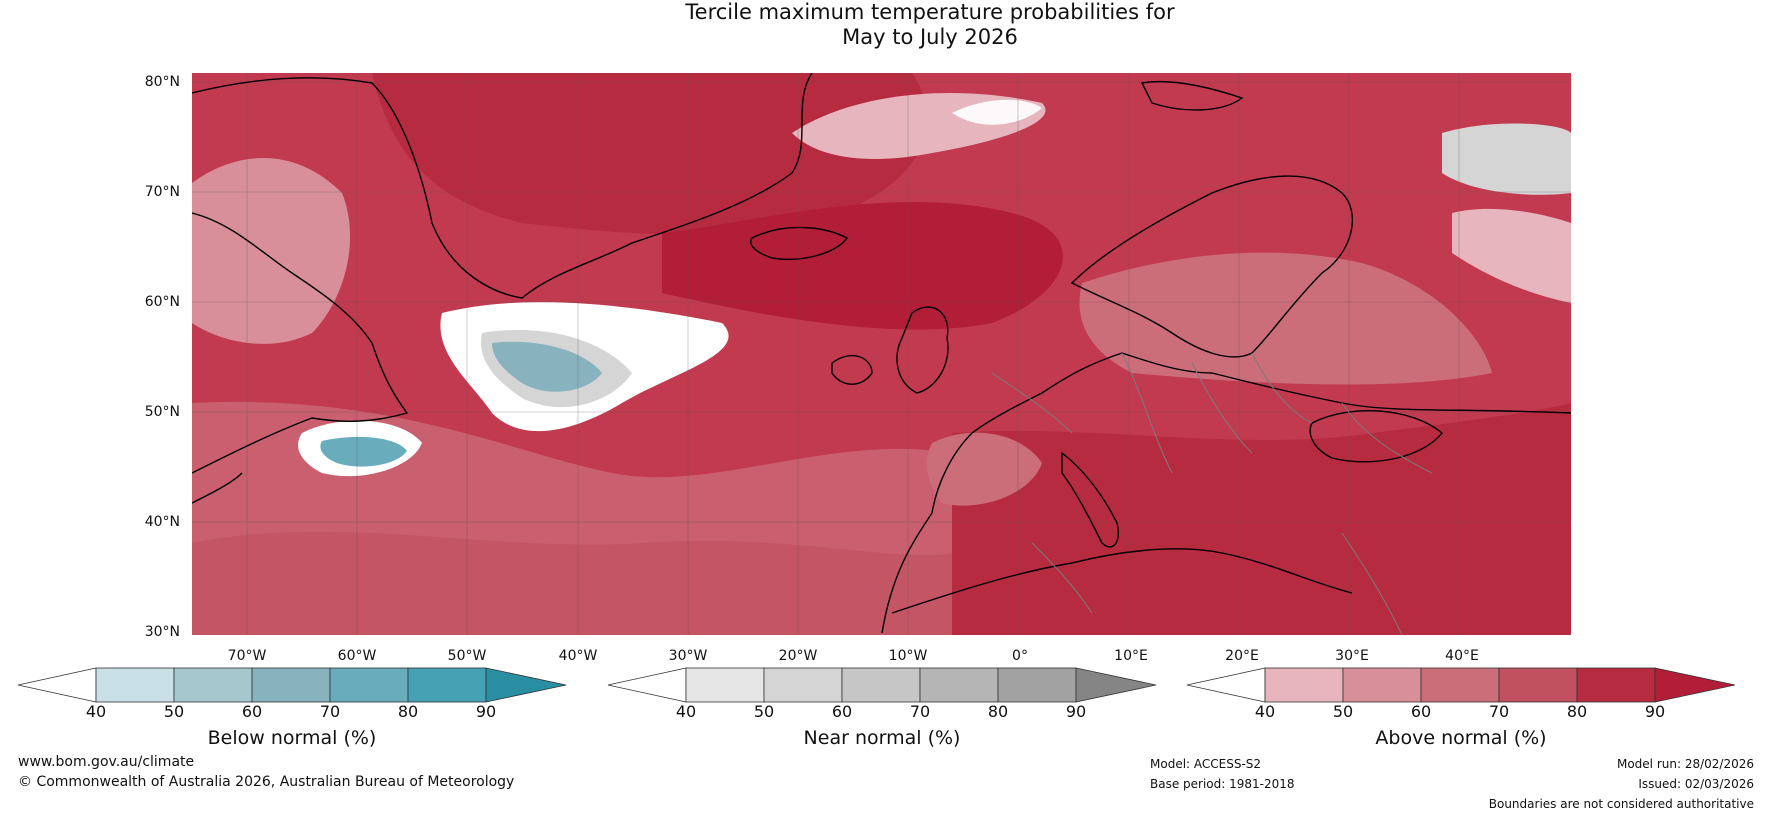 The height and width of the screenshot is (816, 1770). I want to click on iberia-zone, so click(984, 469).